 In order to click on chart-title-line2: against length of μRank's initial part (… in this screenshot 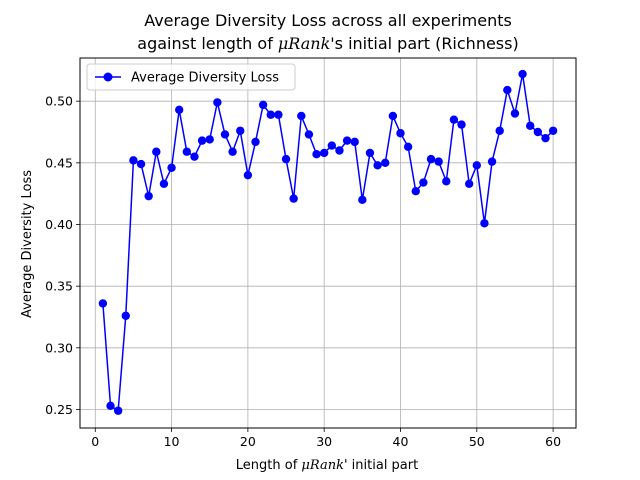, I will do `click(327, 43)`.